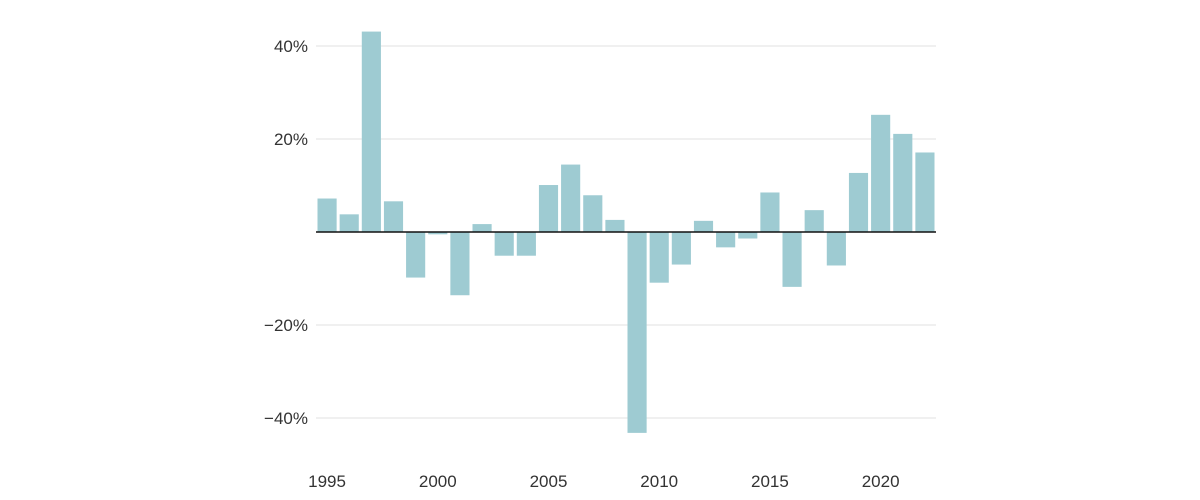  Describe the element at coordinates (571, 198) in the screenshot. I see `bar-2006` at that location.